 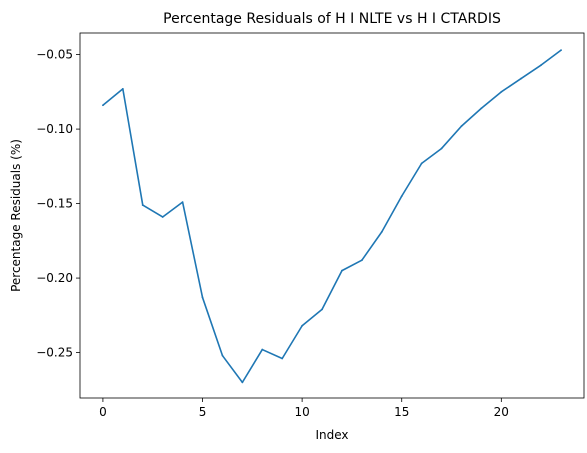 What do you see at coordinates (54, 353) in the screenshot?
I see `y-tick-label: −0.25` at bounding box center [54, 353].